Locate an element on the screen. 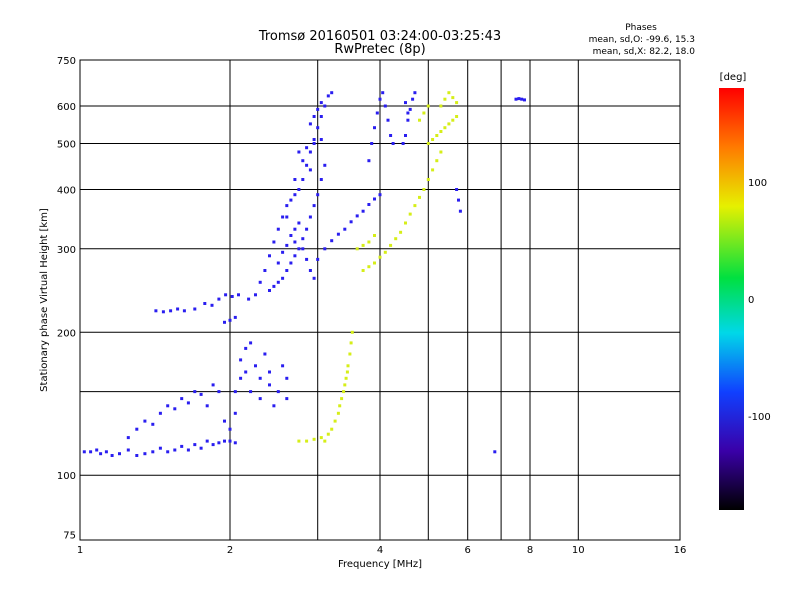 Image resolution: width=800 pixels, height=600 pixels. y-tick-label: 200 is located at coordinates (66, 333).